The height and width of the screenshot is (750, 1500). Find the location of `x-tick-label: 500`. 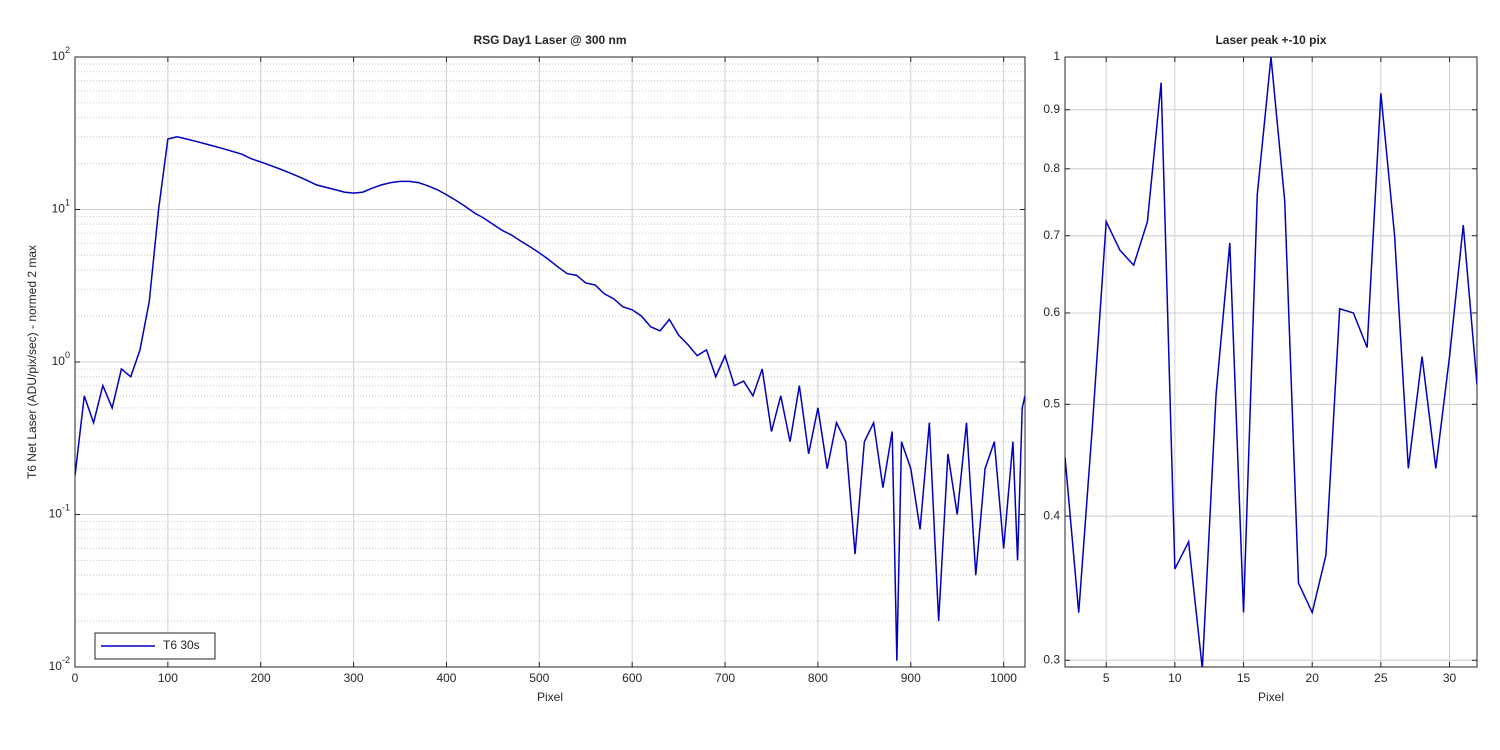

x-tick-label: 500 is located at coordinates (539, 678).